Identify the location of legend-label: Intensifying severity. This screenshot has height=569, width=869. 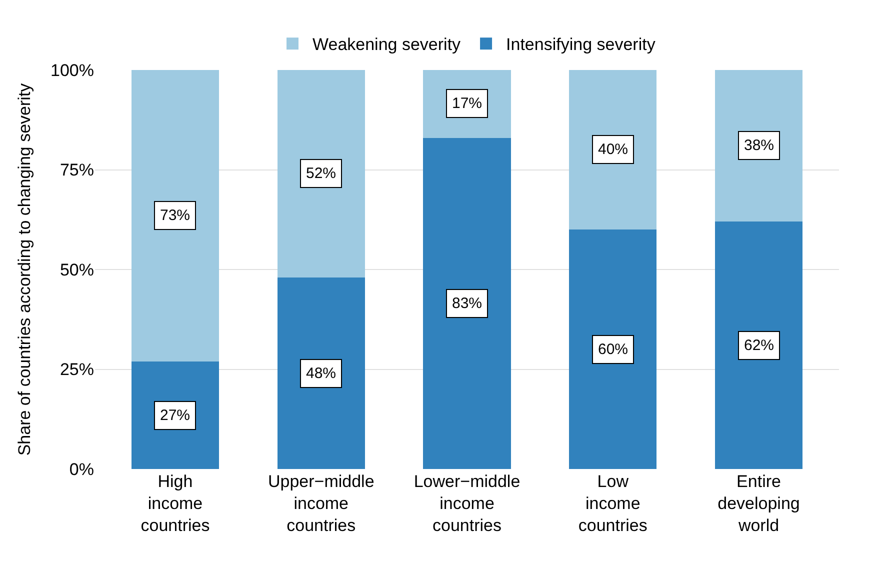
(581, 44).